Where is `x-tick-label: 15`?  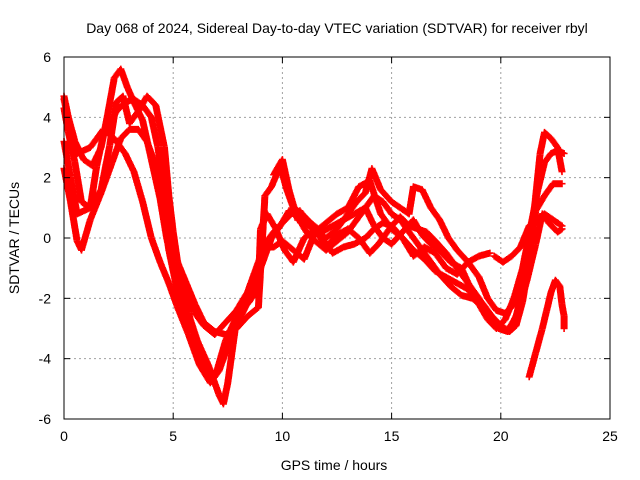
x-tick-label: 15 is located at coordinates (392, 436).